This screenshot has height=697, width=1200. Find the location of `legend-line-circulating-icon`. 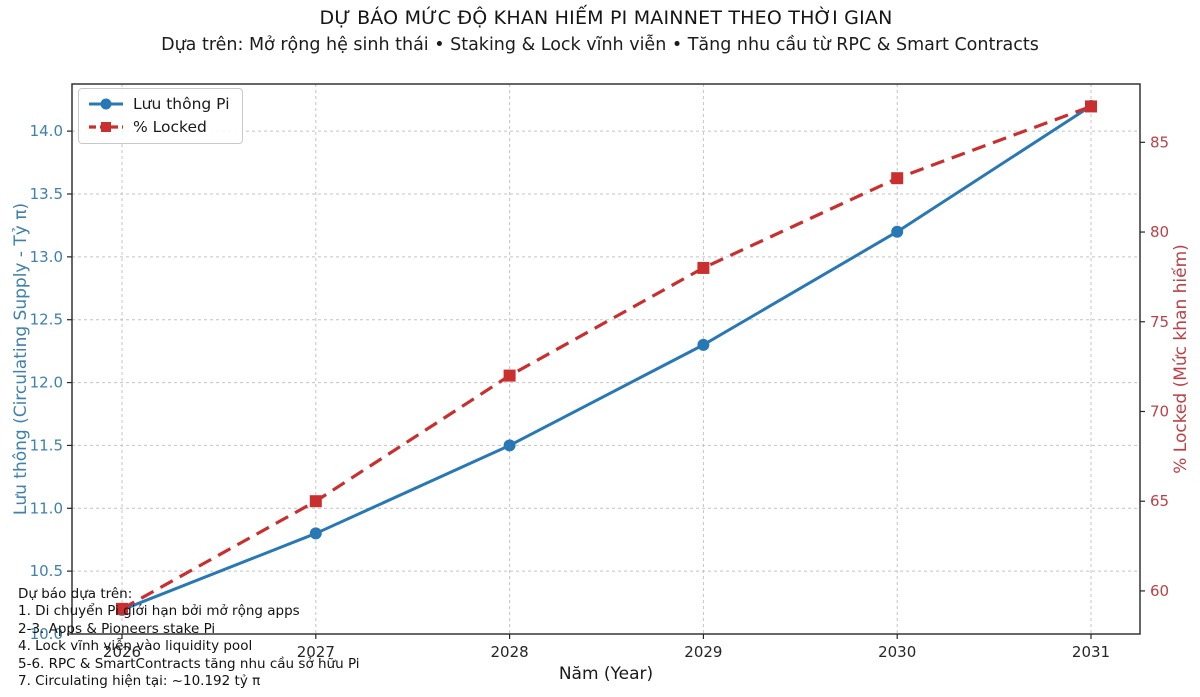

legend-line-circulating-icon is located at coordinates (106, 104).